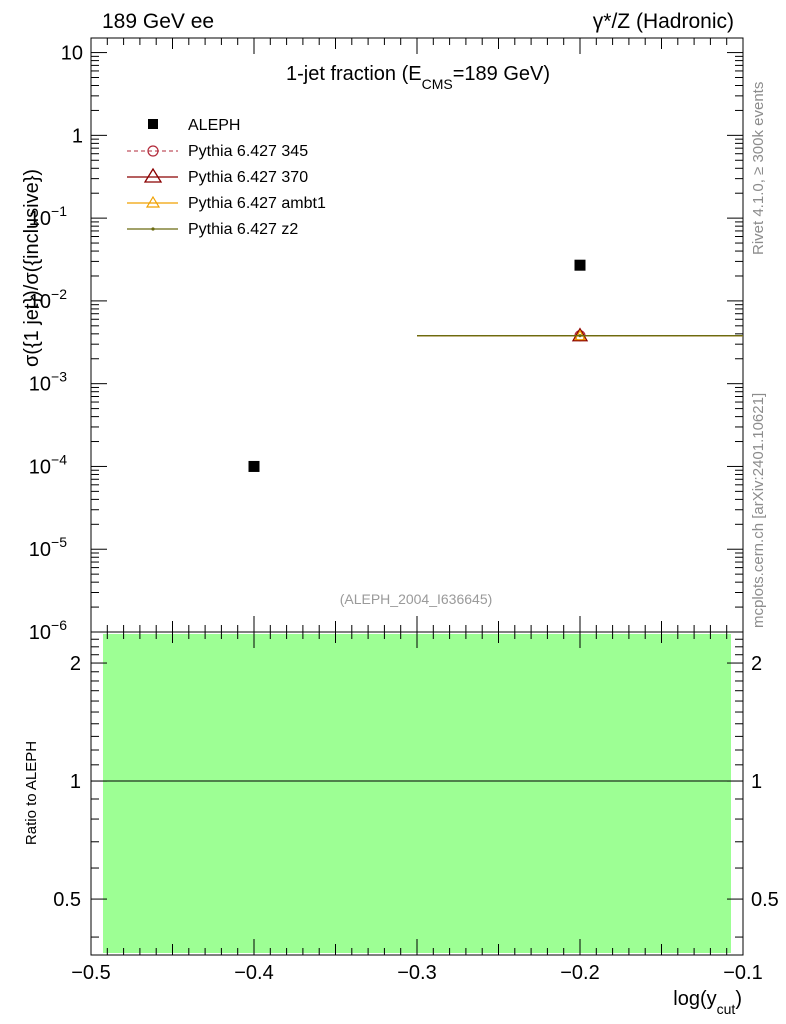 This screenshot has width=786, height=1024. Describe the element at coordinates (48, 547) in the screenshot. I see `main-y-tick-label: 10⁻⁵` at that location.